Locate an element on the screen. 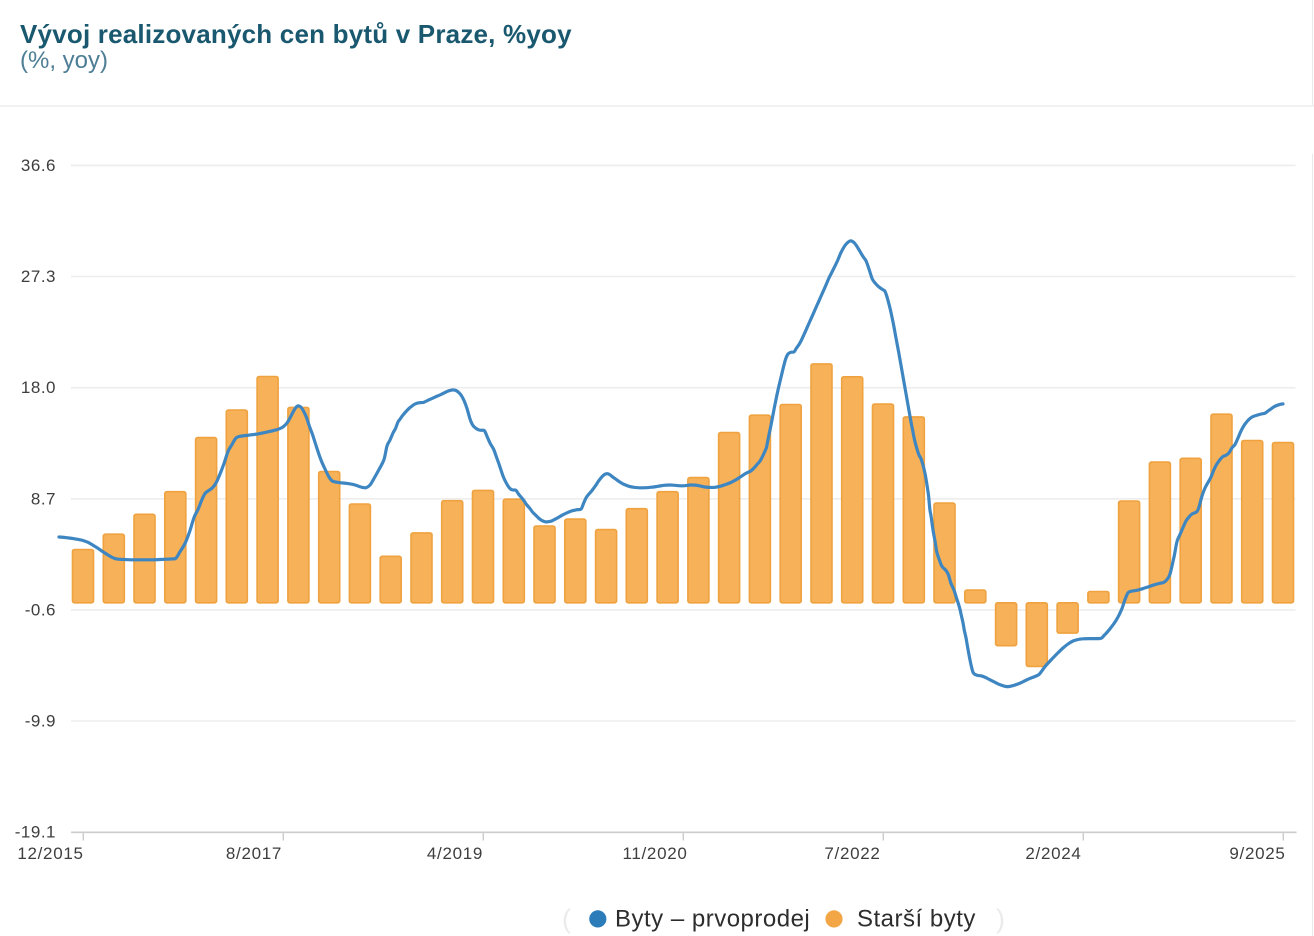 Image resolution: width=1314 pixels, height=936 pixels. svg-text: -0.6 is located at coordinates (40, 609).